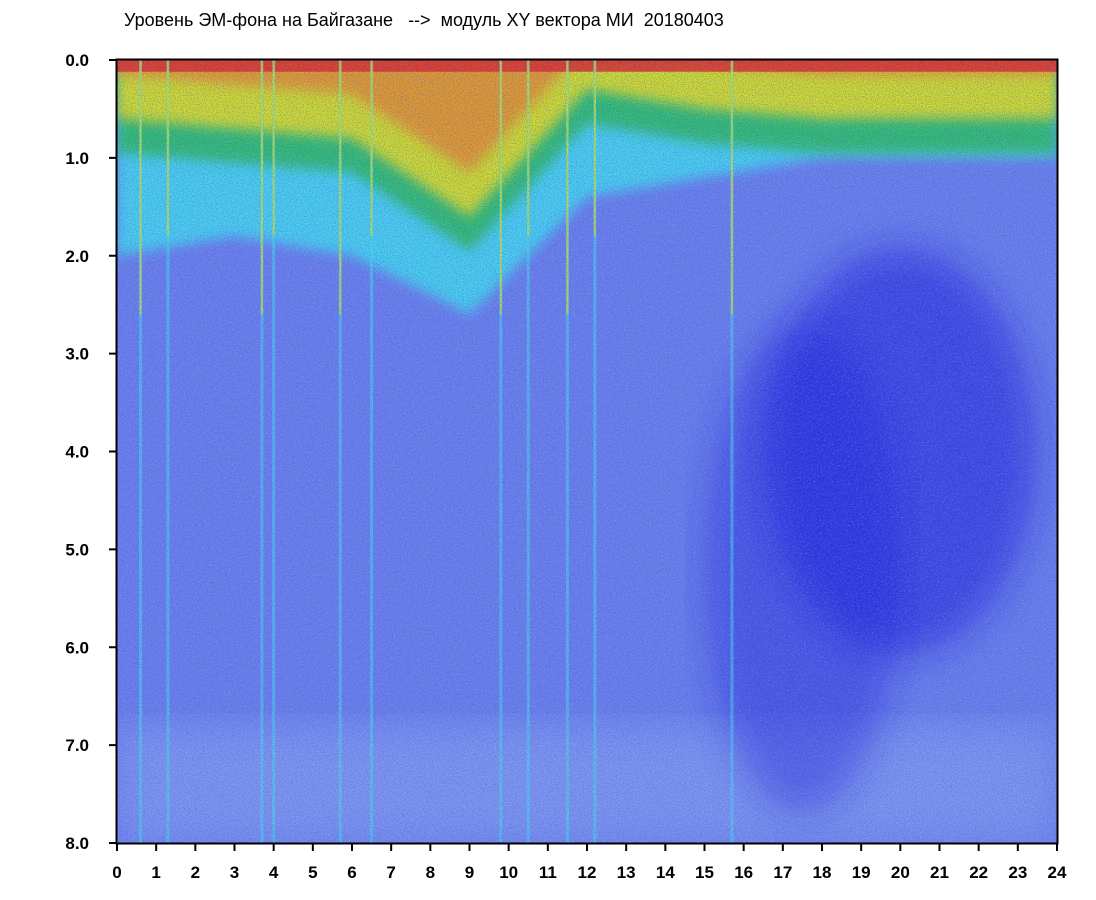 Image resolution: width=1096 pixels, height=900 pixels. I want to click on x-tick-label: 19, so click(861, 872).